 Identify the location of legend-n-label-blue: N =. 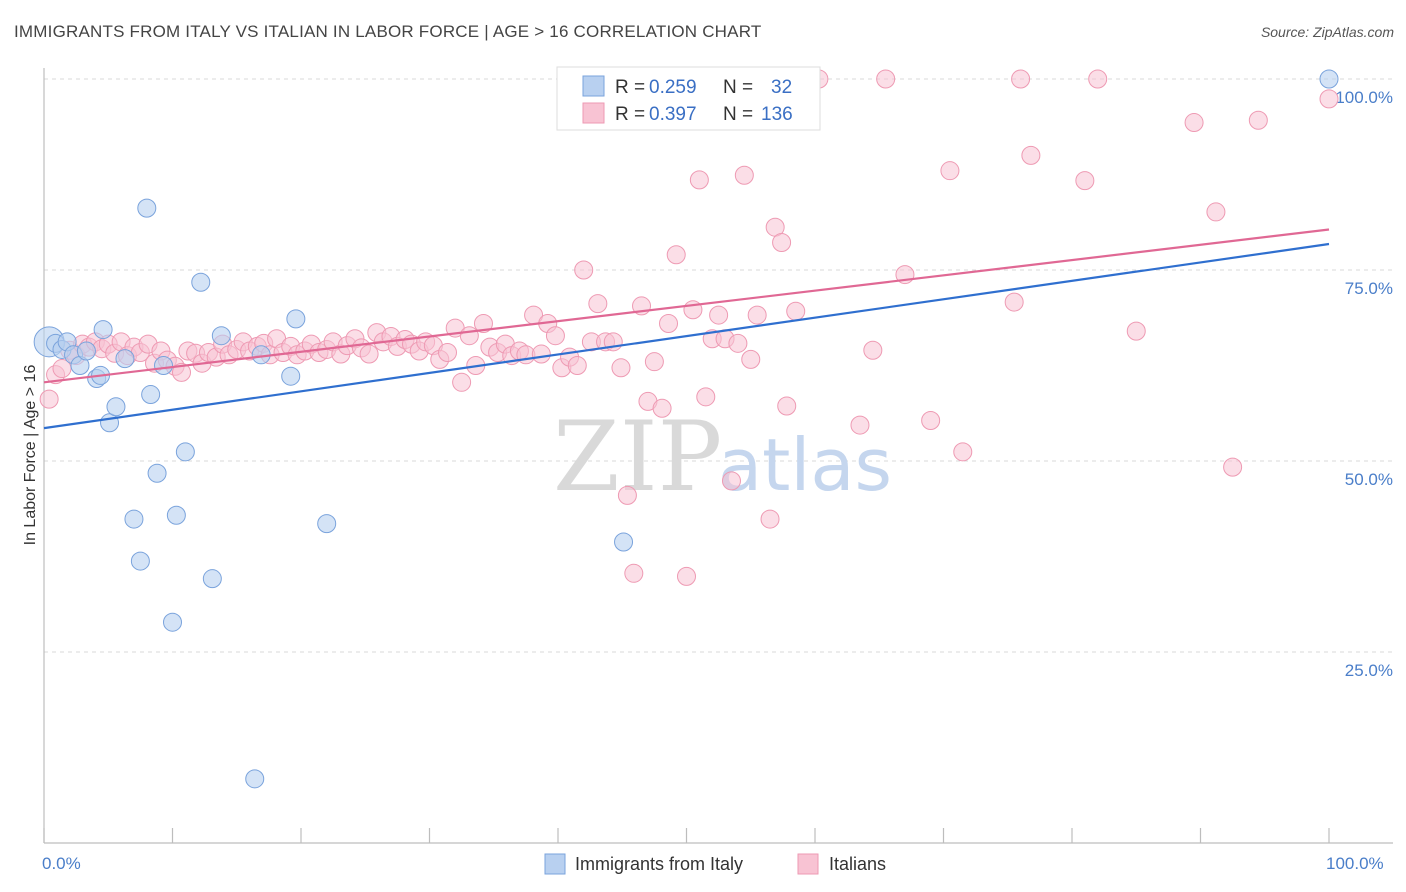
(740, 87).